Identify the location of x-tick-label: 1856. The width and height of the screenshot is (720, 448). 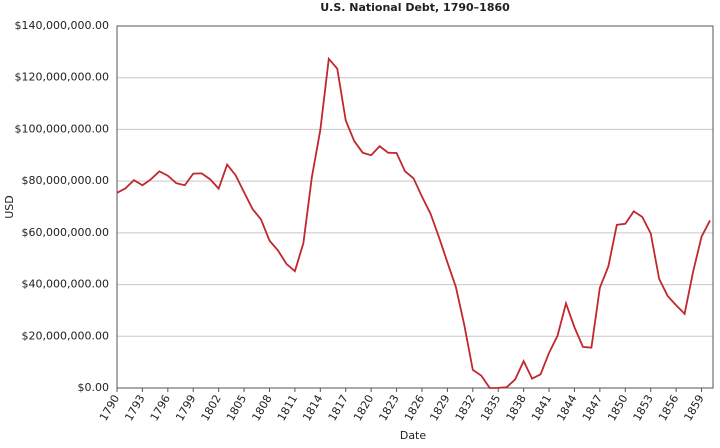
(668, 408).